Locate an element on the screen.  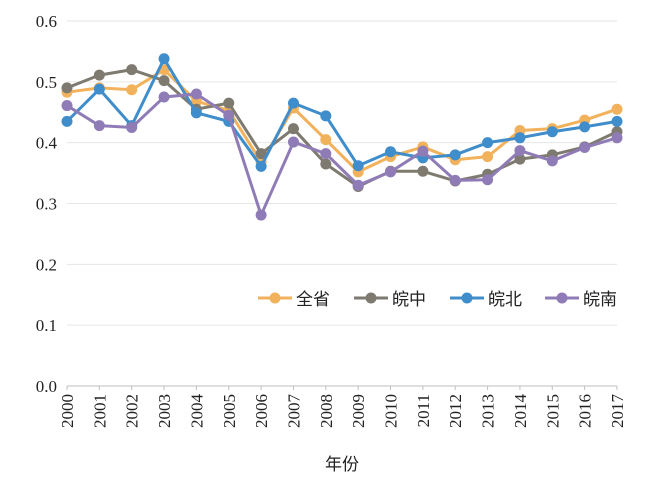
x-tick-label: 2004 is located at coordinates (196, 411).